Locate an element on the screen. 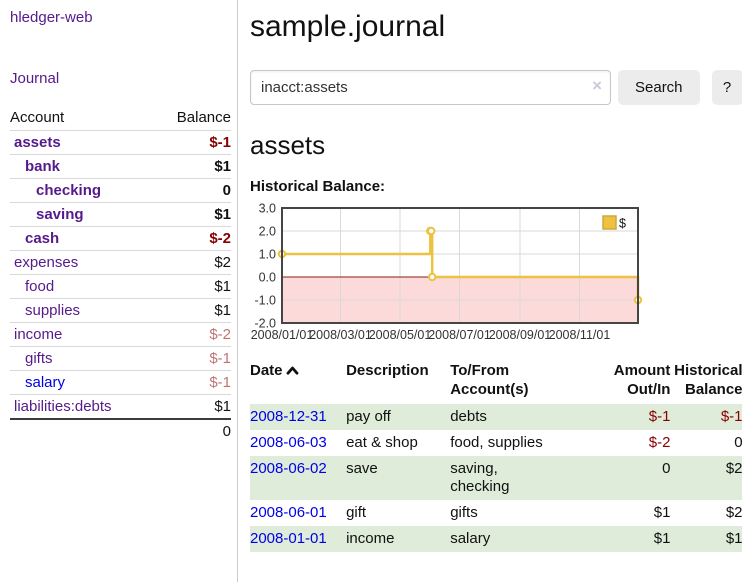 Image resolution: width=742 pixels, height=582 pixels. search-form: × Search ? is located at coordinates (496, 87).